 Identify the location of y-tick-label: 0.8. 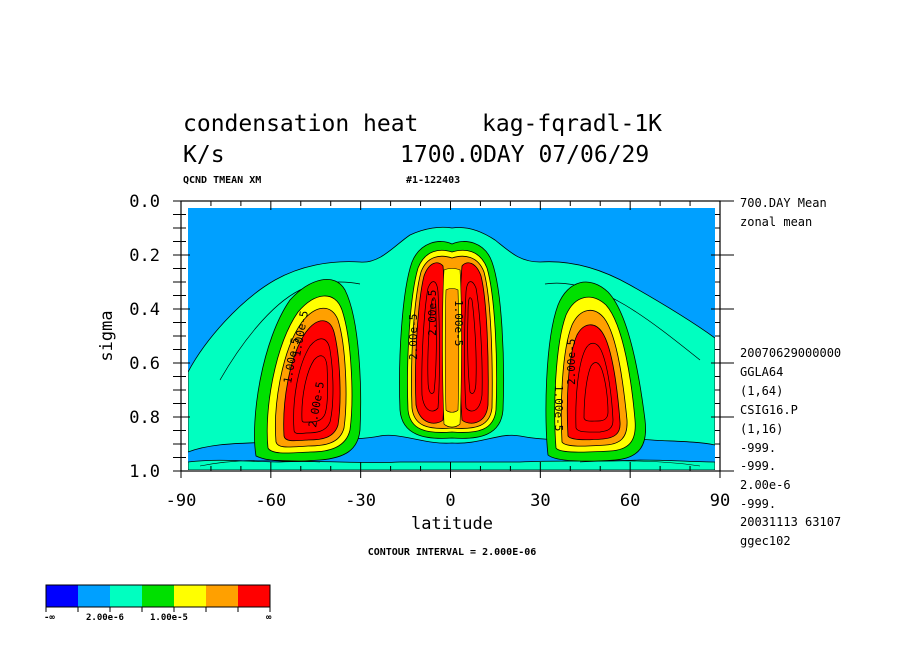
(144, 418).